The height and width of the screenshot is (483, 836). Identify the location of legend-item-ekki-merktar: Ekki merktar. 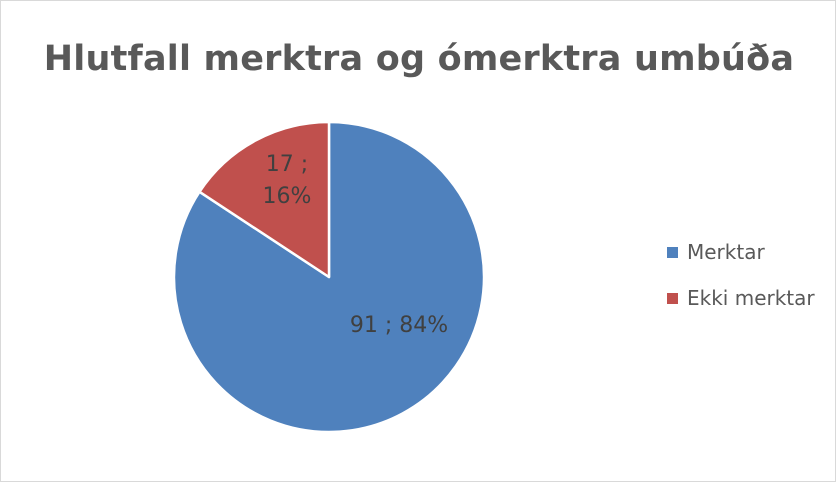
(741, 298).